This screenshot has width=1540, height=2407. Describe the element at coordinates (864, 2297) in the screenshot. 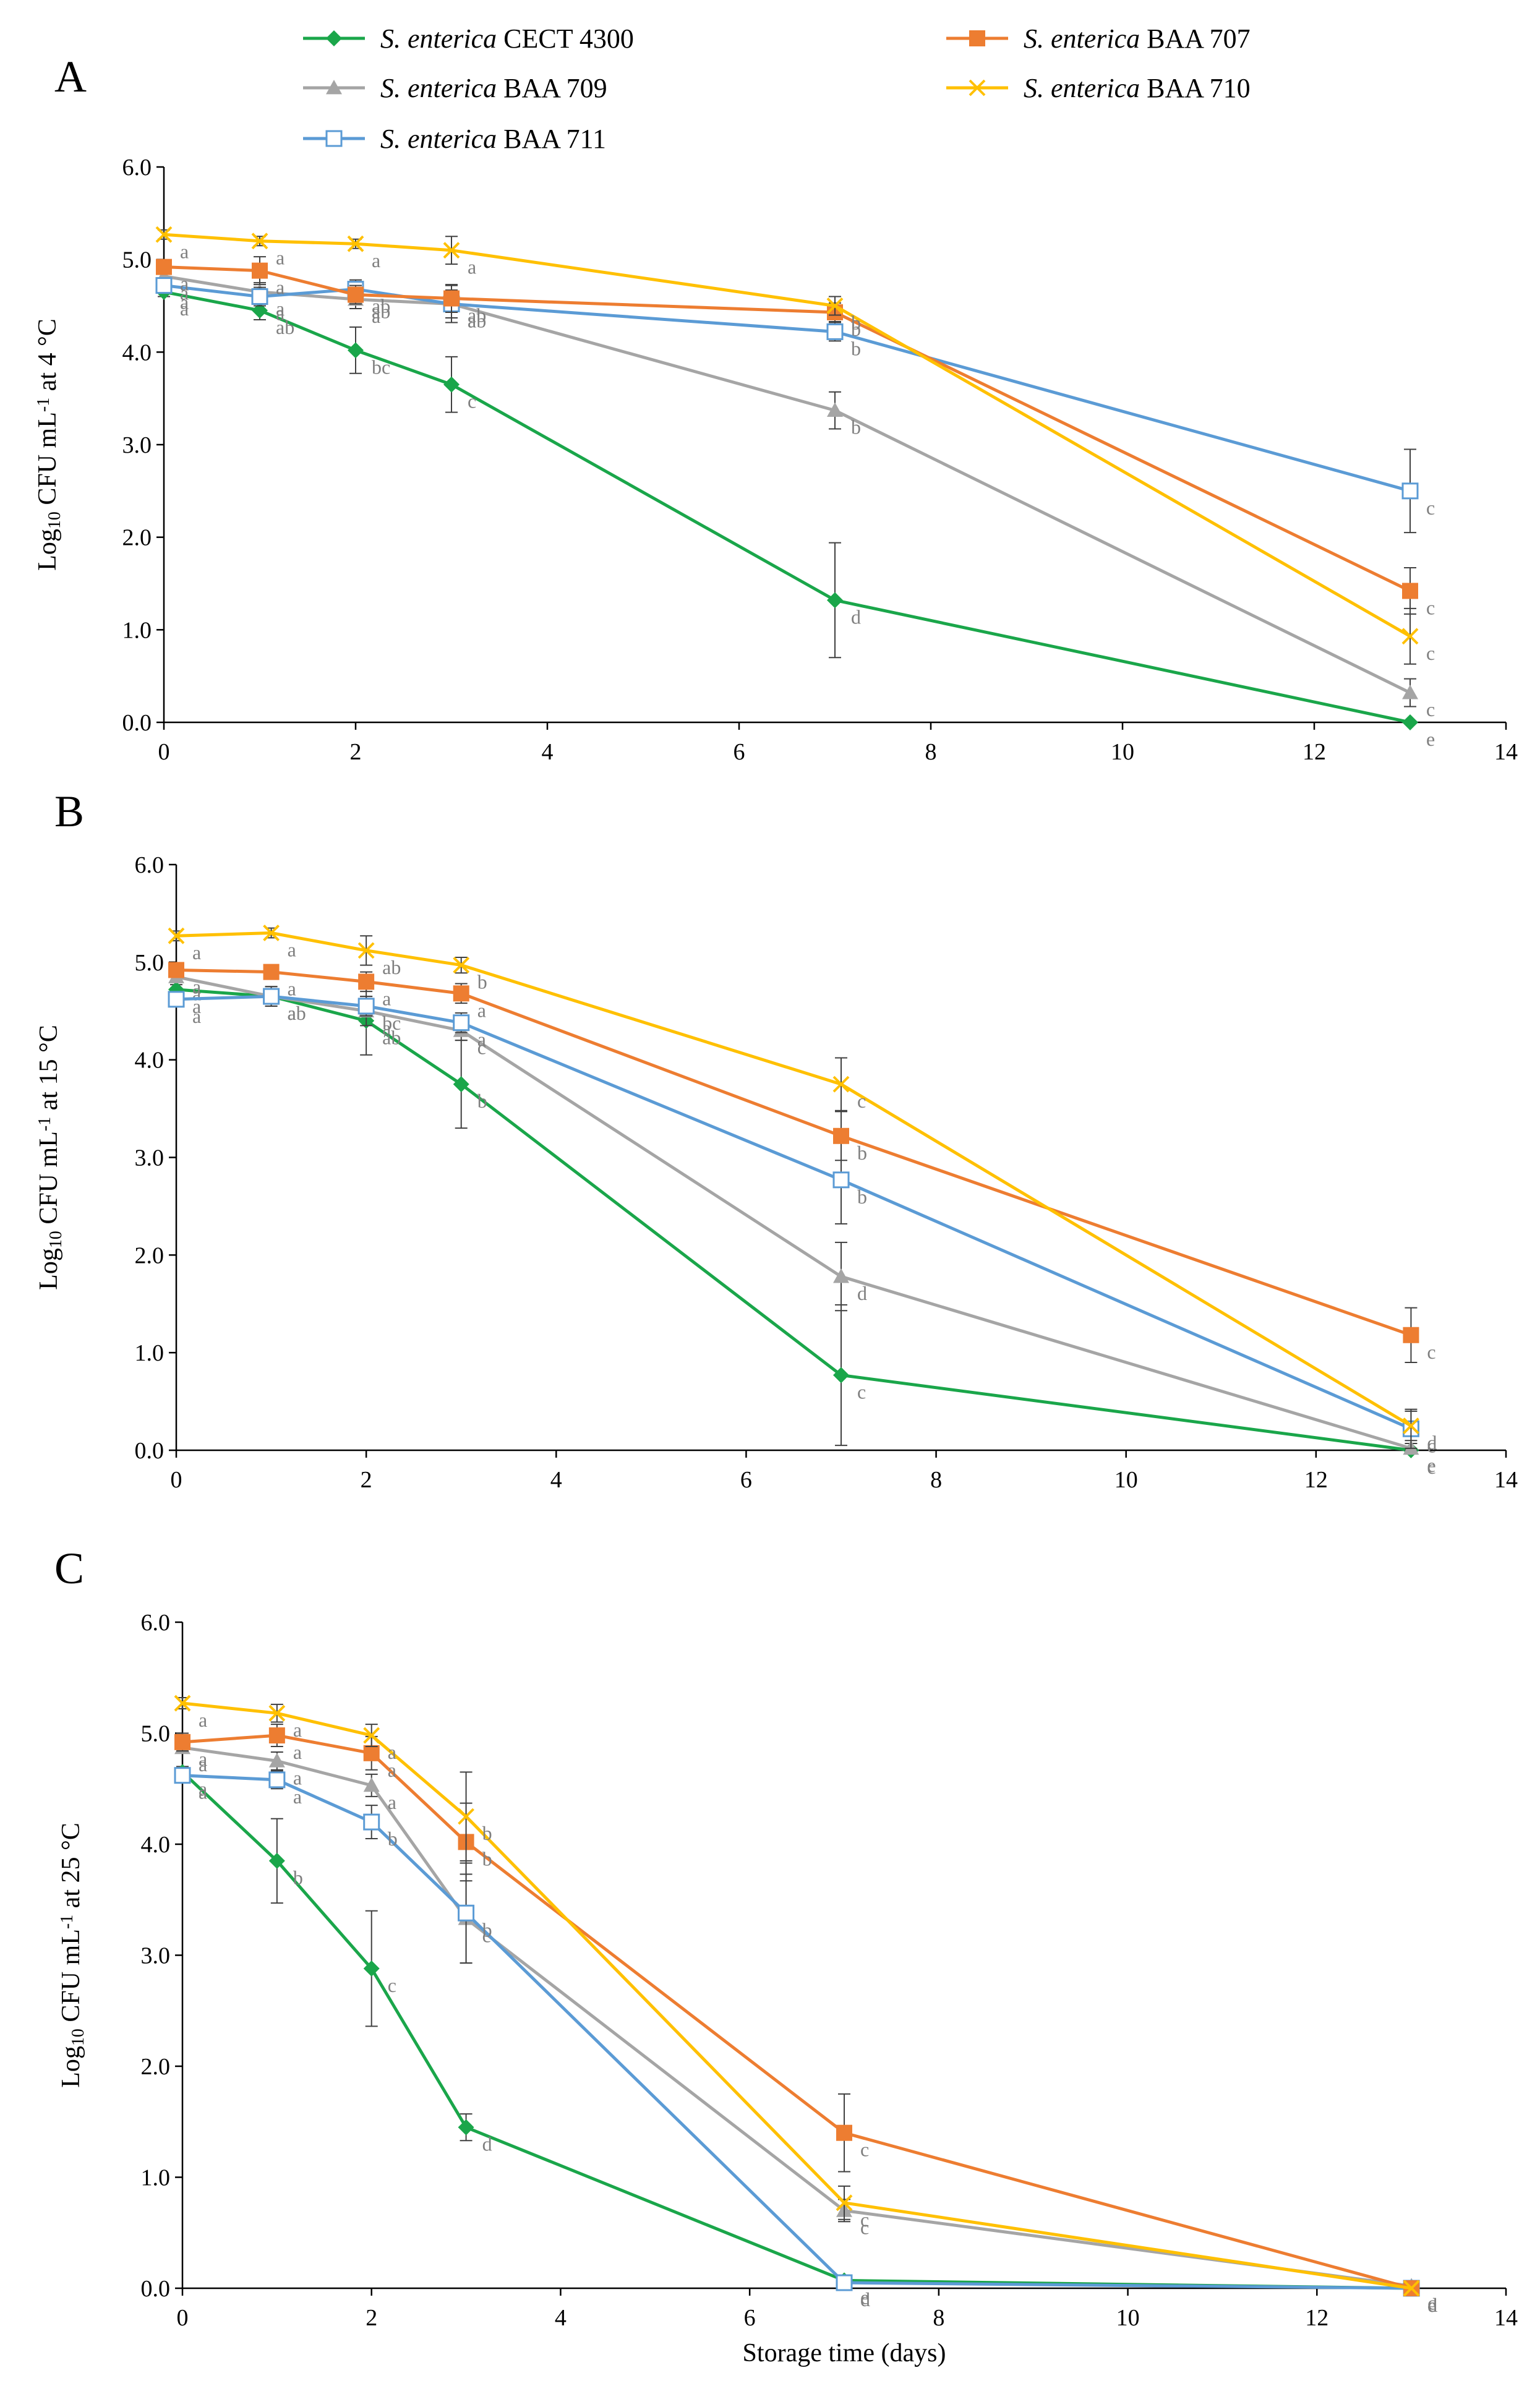

I see `significance-letter: e` at that location.